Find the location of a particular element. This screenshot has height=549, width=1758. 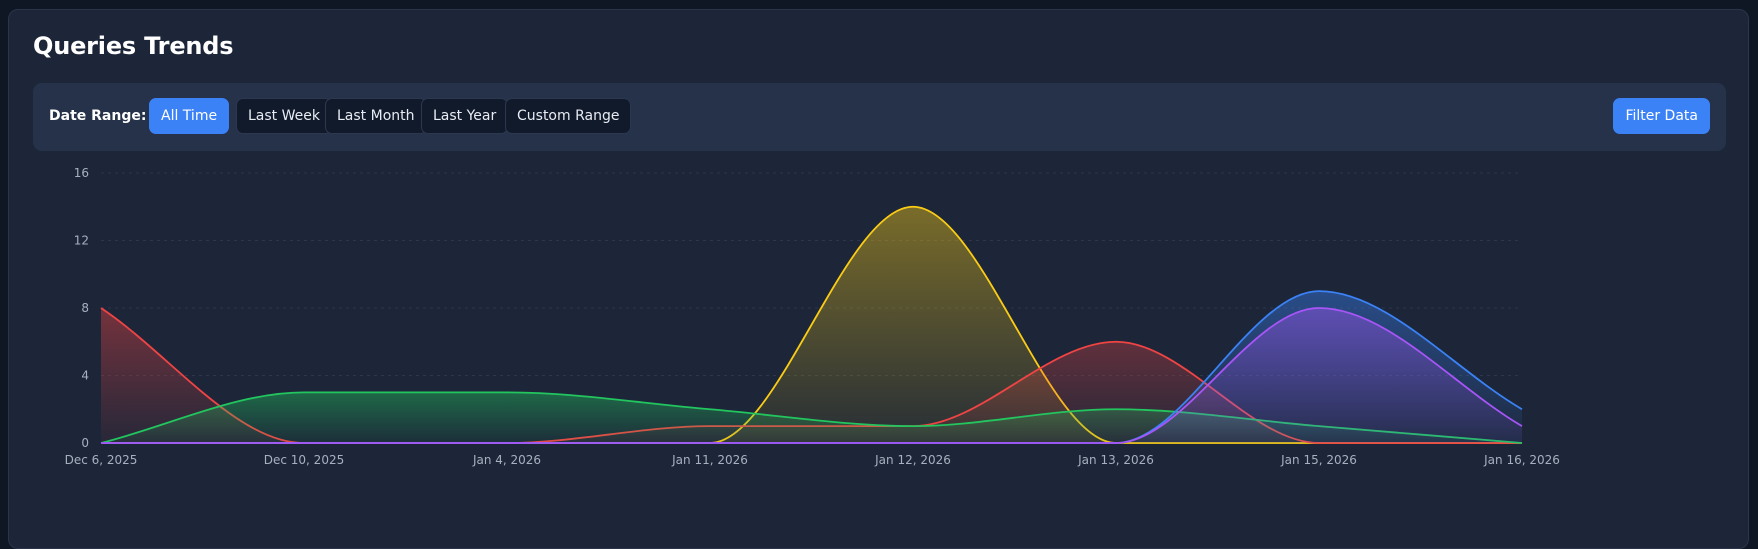

range-custom-range-button: Custom Range is located at coordinates (568, 116).